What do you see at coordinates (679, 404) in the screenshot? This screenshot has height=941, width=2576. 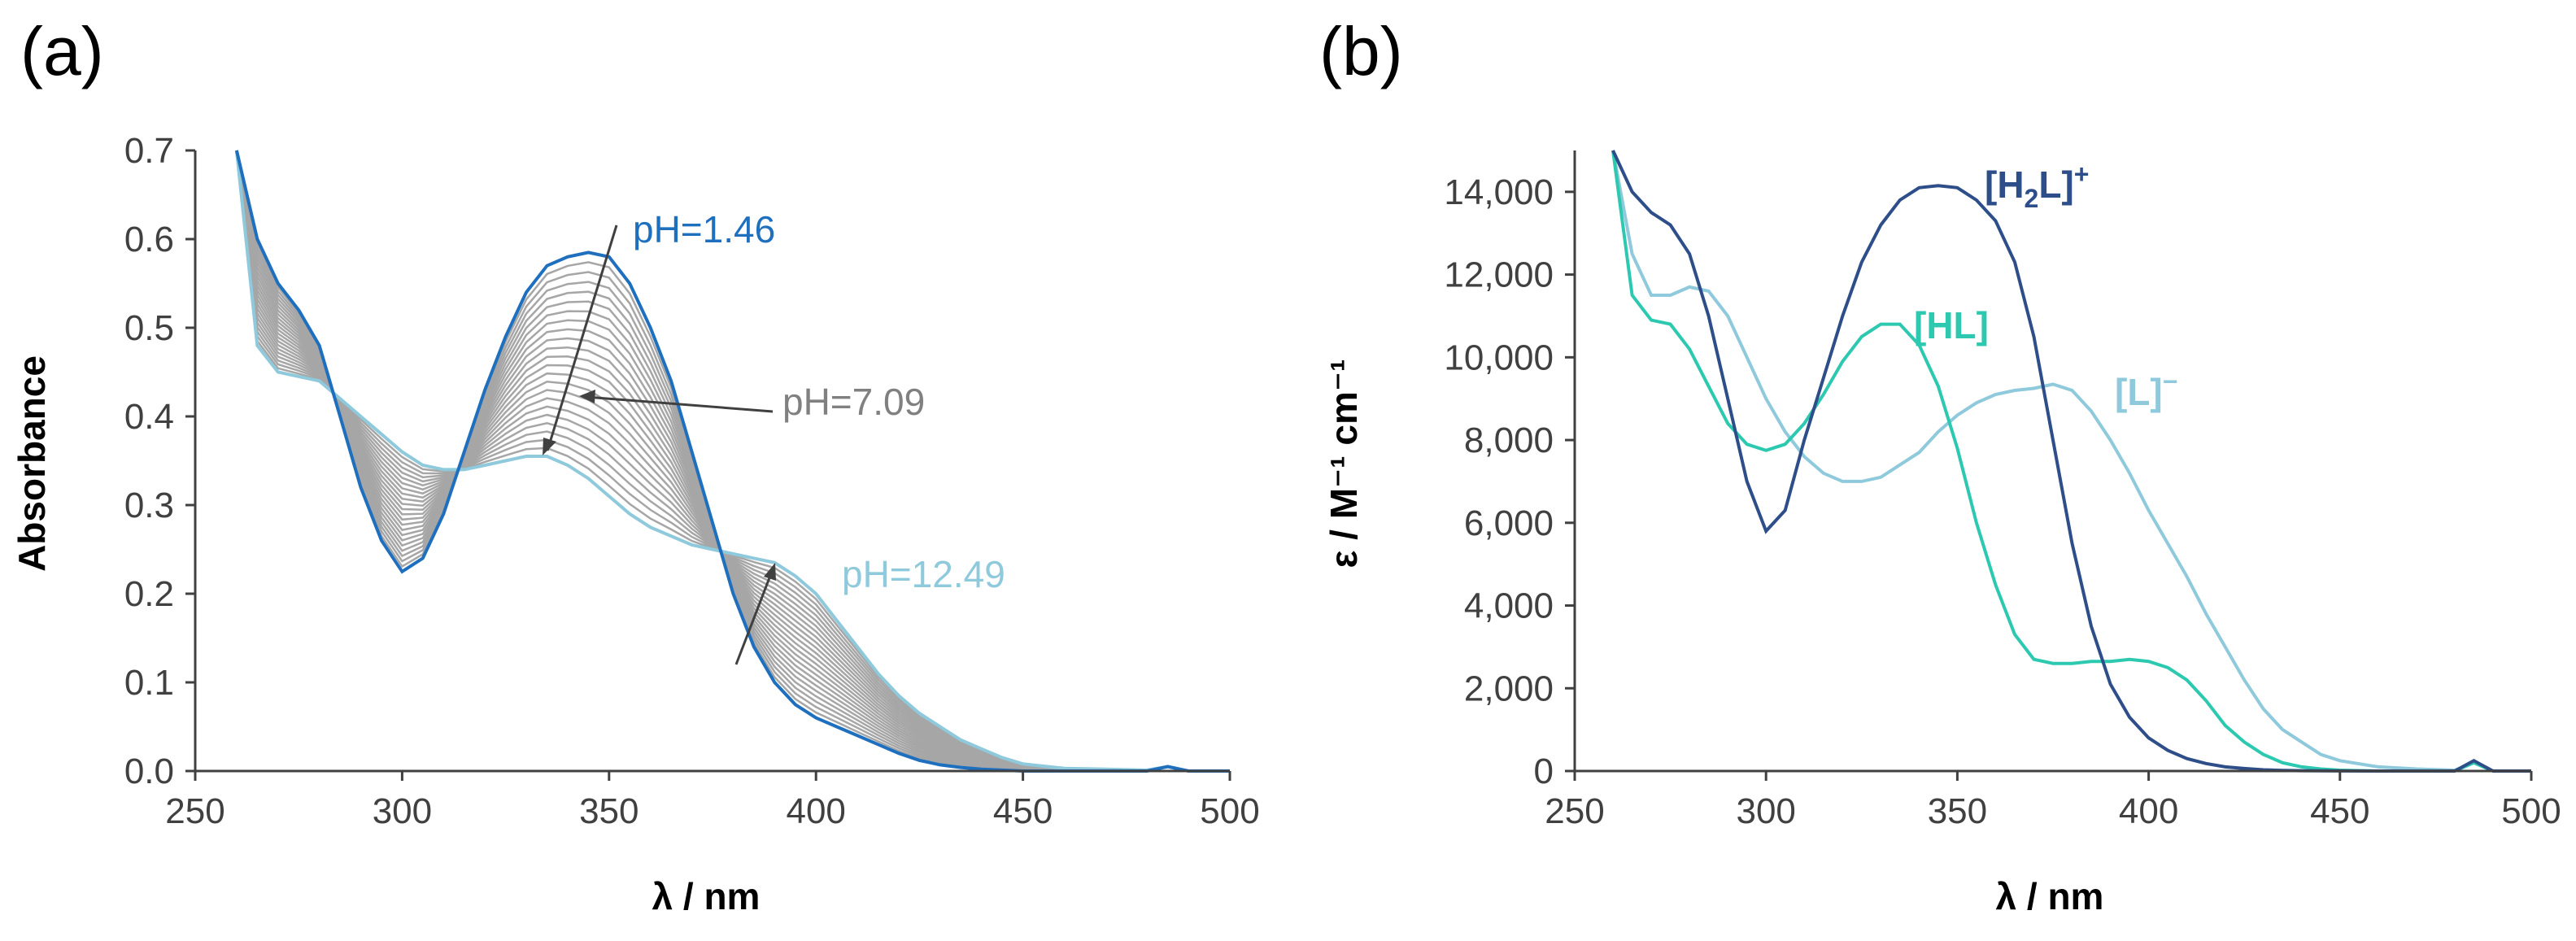 I see `arrow-left-icon` at bounding box center [679, 404].